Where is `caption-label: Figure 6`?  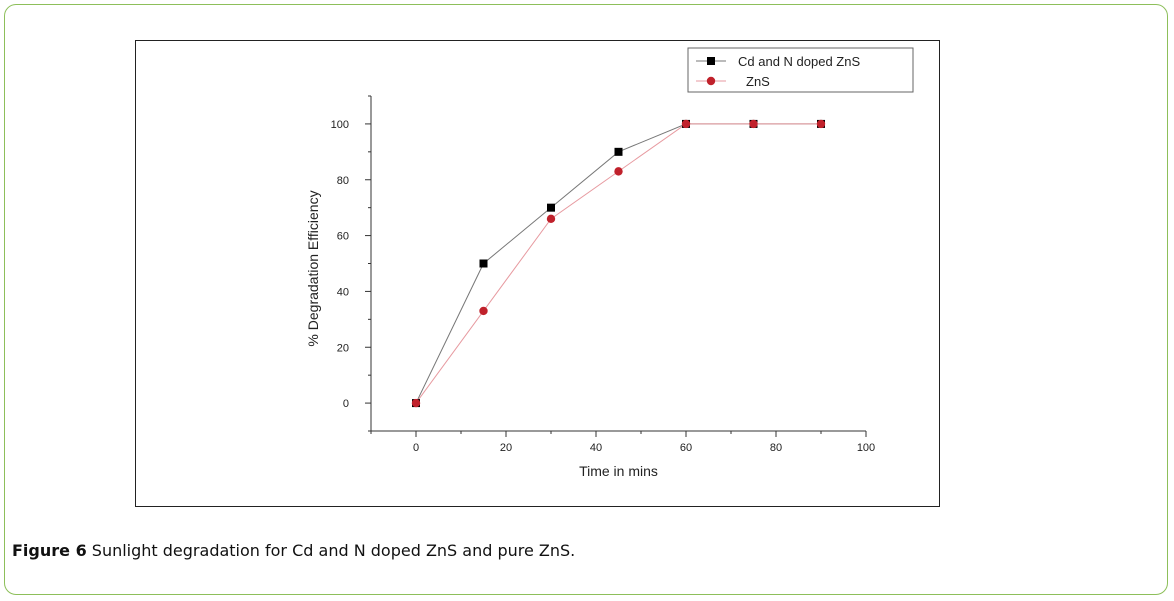 caption-label: Figure 6 is located at coordinates (49, 550).